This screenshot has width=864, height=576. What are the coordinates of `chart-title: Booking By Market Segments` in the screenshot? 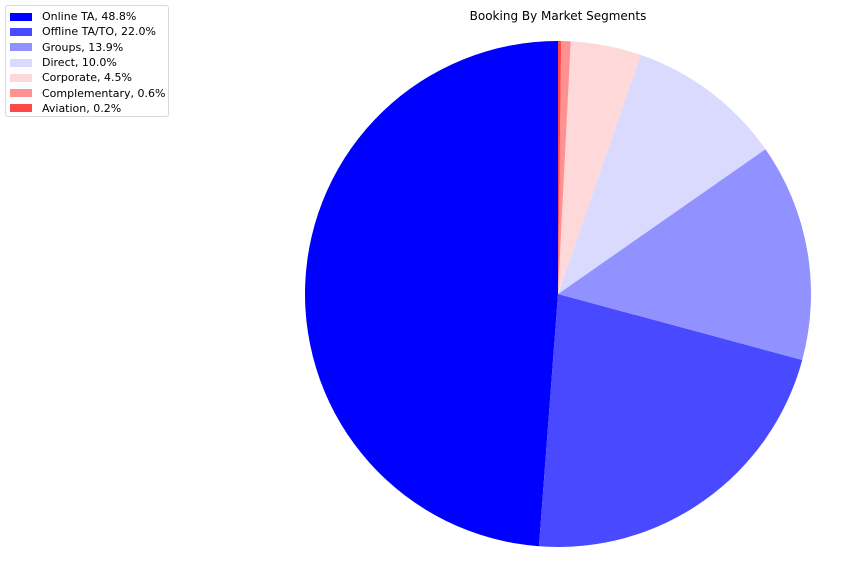 It's located at (558, 16).